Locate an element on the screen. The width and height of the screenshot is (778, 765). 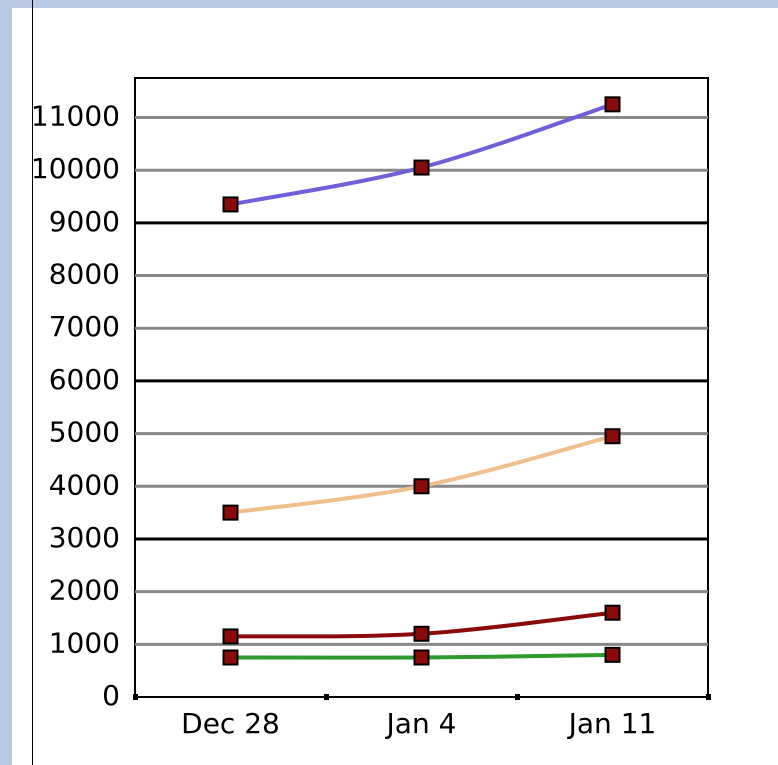
x-tick-label: Jan 11 is located at coordinates (612, 723).